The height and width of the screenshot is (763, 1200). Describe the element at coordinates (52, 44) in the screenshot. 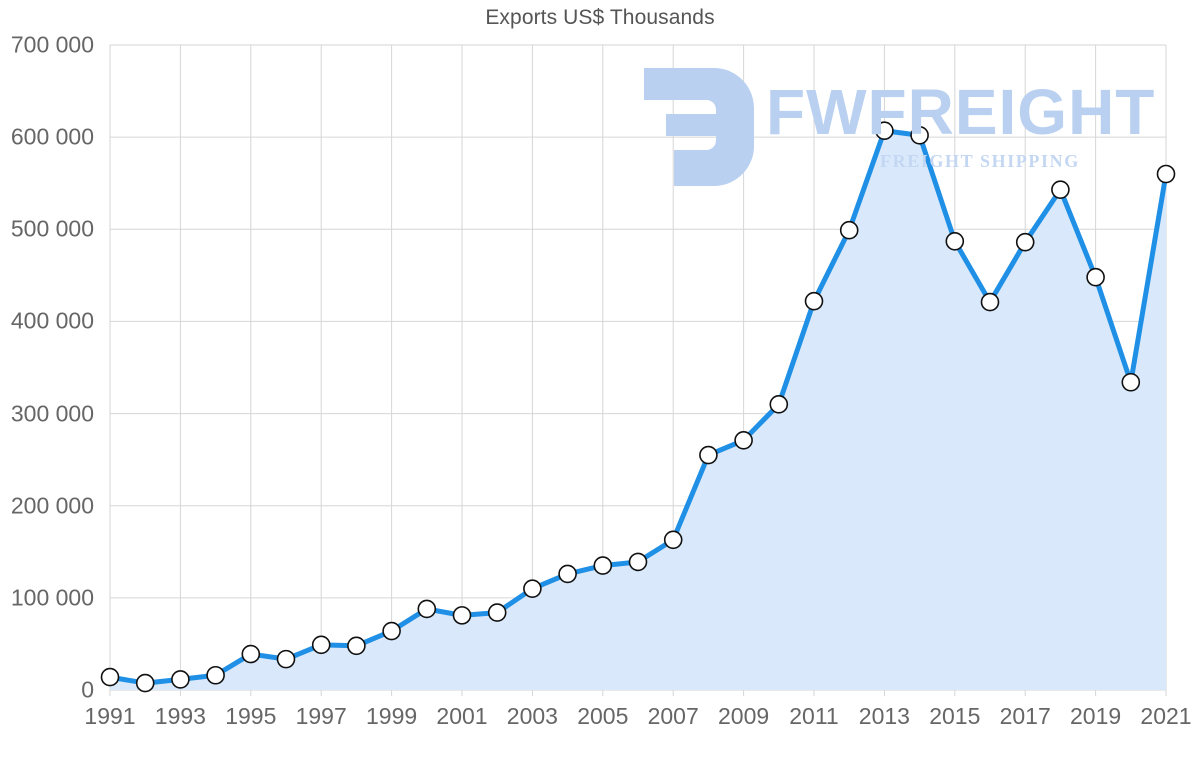

I see `y-axis-tick-label: 700 000` at that location.